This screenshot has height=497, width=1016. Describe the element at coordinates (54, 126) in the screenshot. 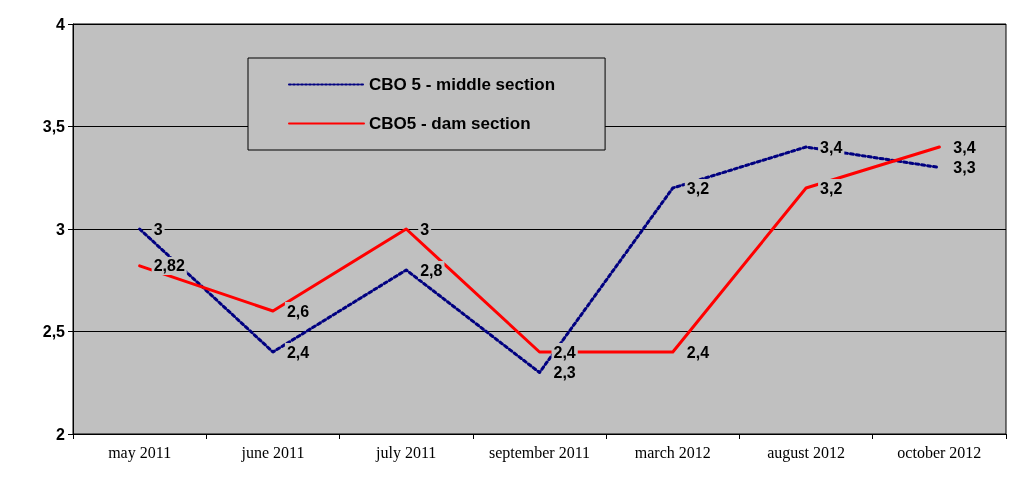

I see `y-tick-label: 3,5` at that location.